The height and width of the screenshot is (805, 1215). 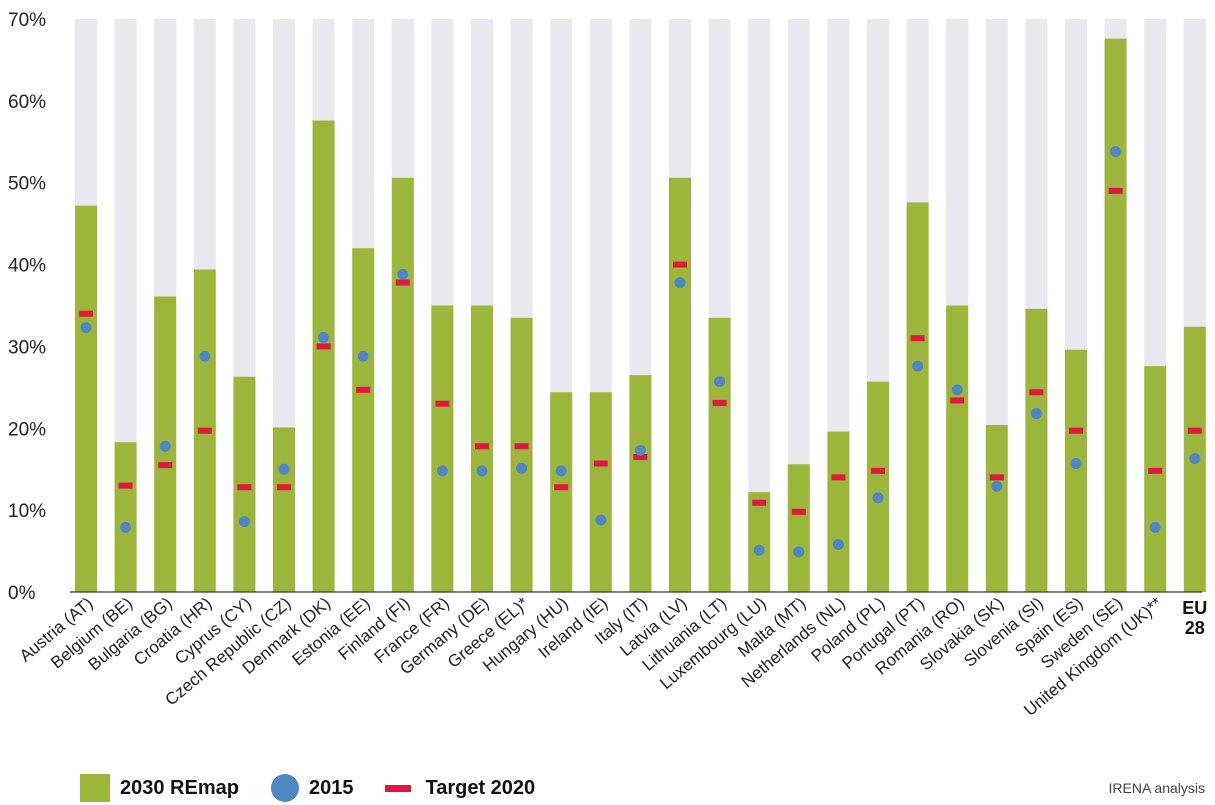 What do you see at coordinates (1195, 628) in the screenshot?
I see `x-tick-label-eu: 28` at bounding box center [1195, 628].